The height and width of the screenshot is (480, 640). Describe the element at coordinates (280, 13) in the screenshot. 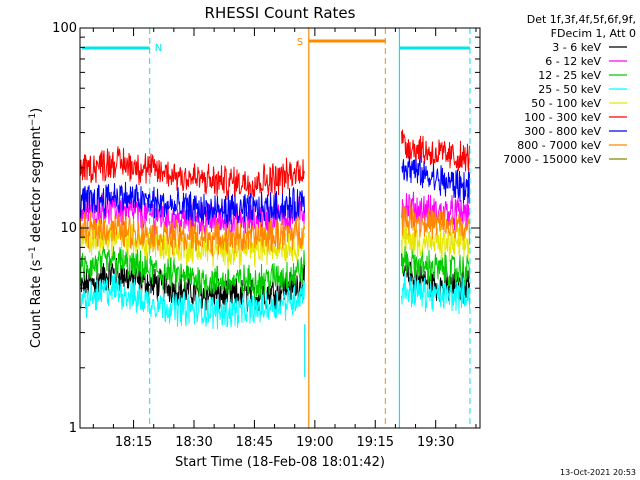

I see `chart-title: RHESSI Count Rates` at that location.